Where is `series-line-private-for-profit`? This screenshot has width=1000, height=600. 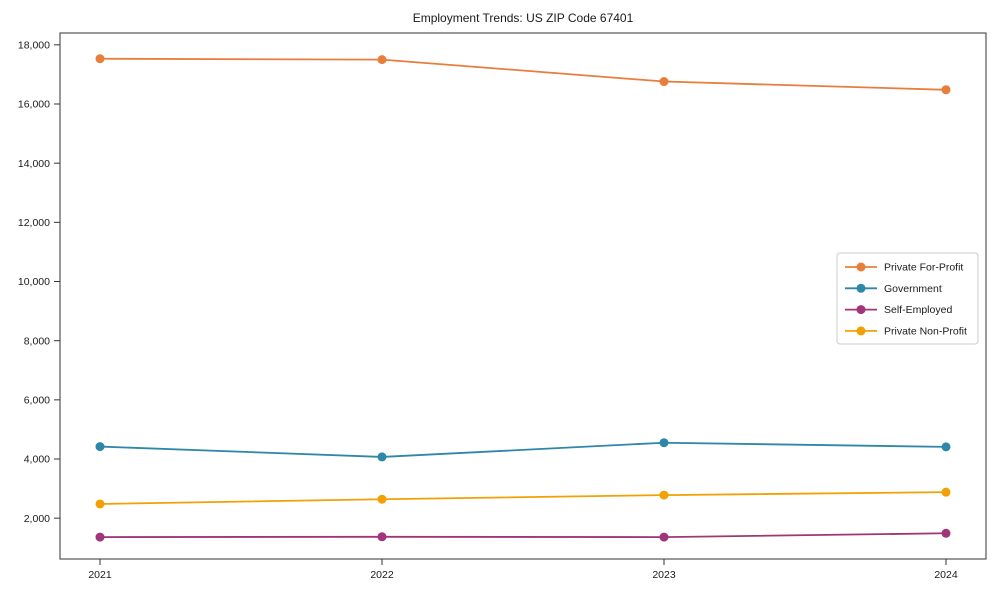 series-line-private-for-profit is located at coordinates (523, 74).